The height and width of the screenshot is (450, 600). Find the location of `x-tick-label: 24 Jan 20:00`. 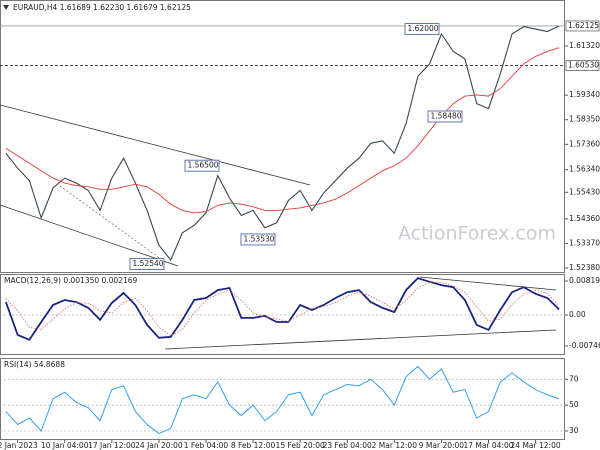

x-tick-label: 24 Jan 20:00 is located at coordinates (159, 445).